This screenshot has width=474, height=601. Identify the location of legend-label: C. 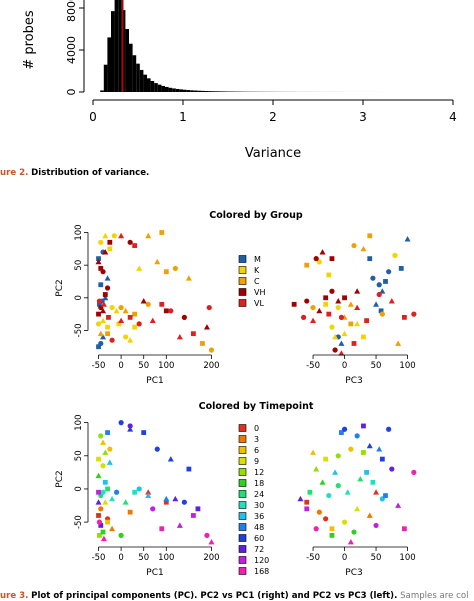
(257, 281).